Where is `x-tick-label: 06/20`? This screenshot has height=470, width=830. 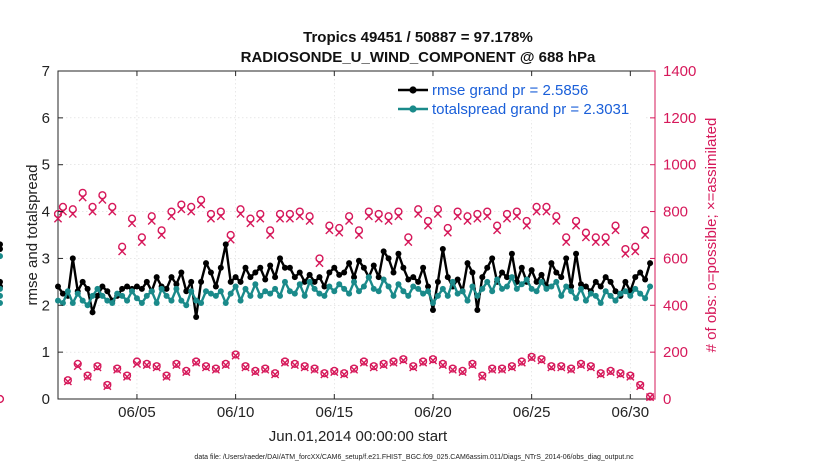
x-tick-label: 06/20 is located at coordinates (433, 412).